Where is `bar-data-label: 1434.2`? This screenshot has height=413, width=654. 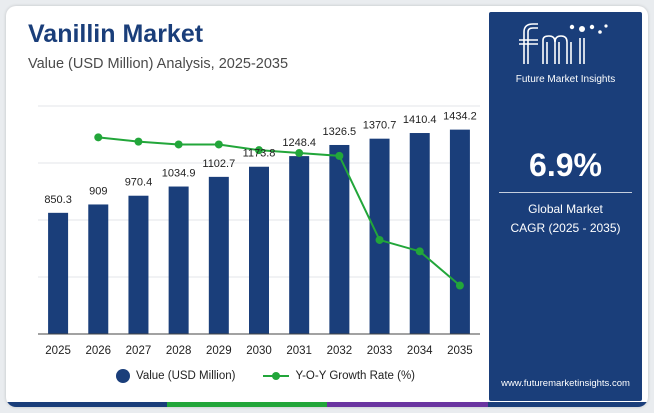
bar-data-label: 1434.2 is located at coordinates (460, 117).